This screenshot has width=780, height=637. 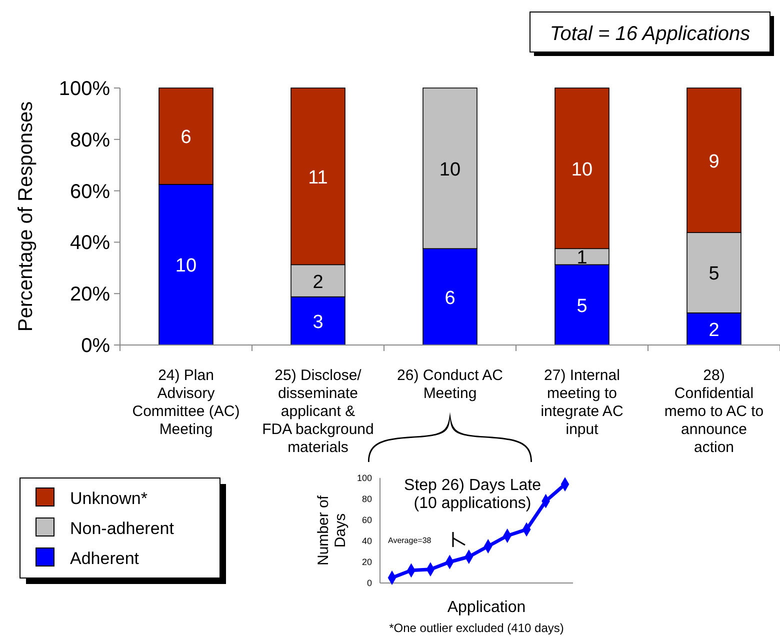 What do you see at coordinates (582, 258) in the screenshot?
I see `annotation: 1` at bounding box center [582, 258].